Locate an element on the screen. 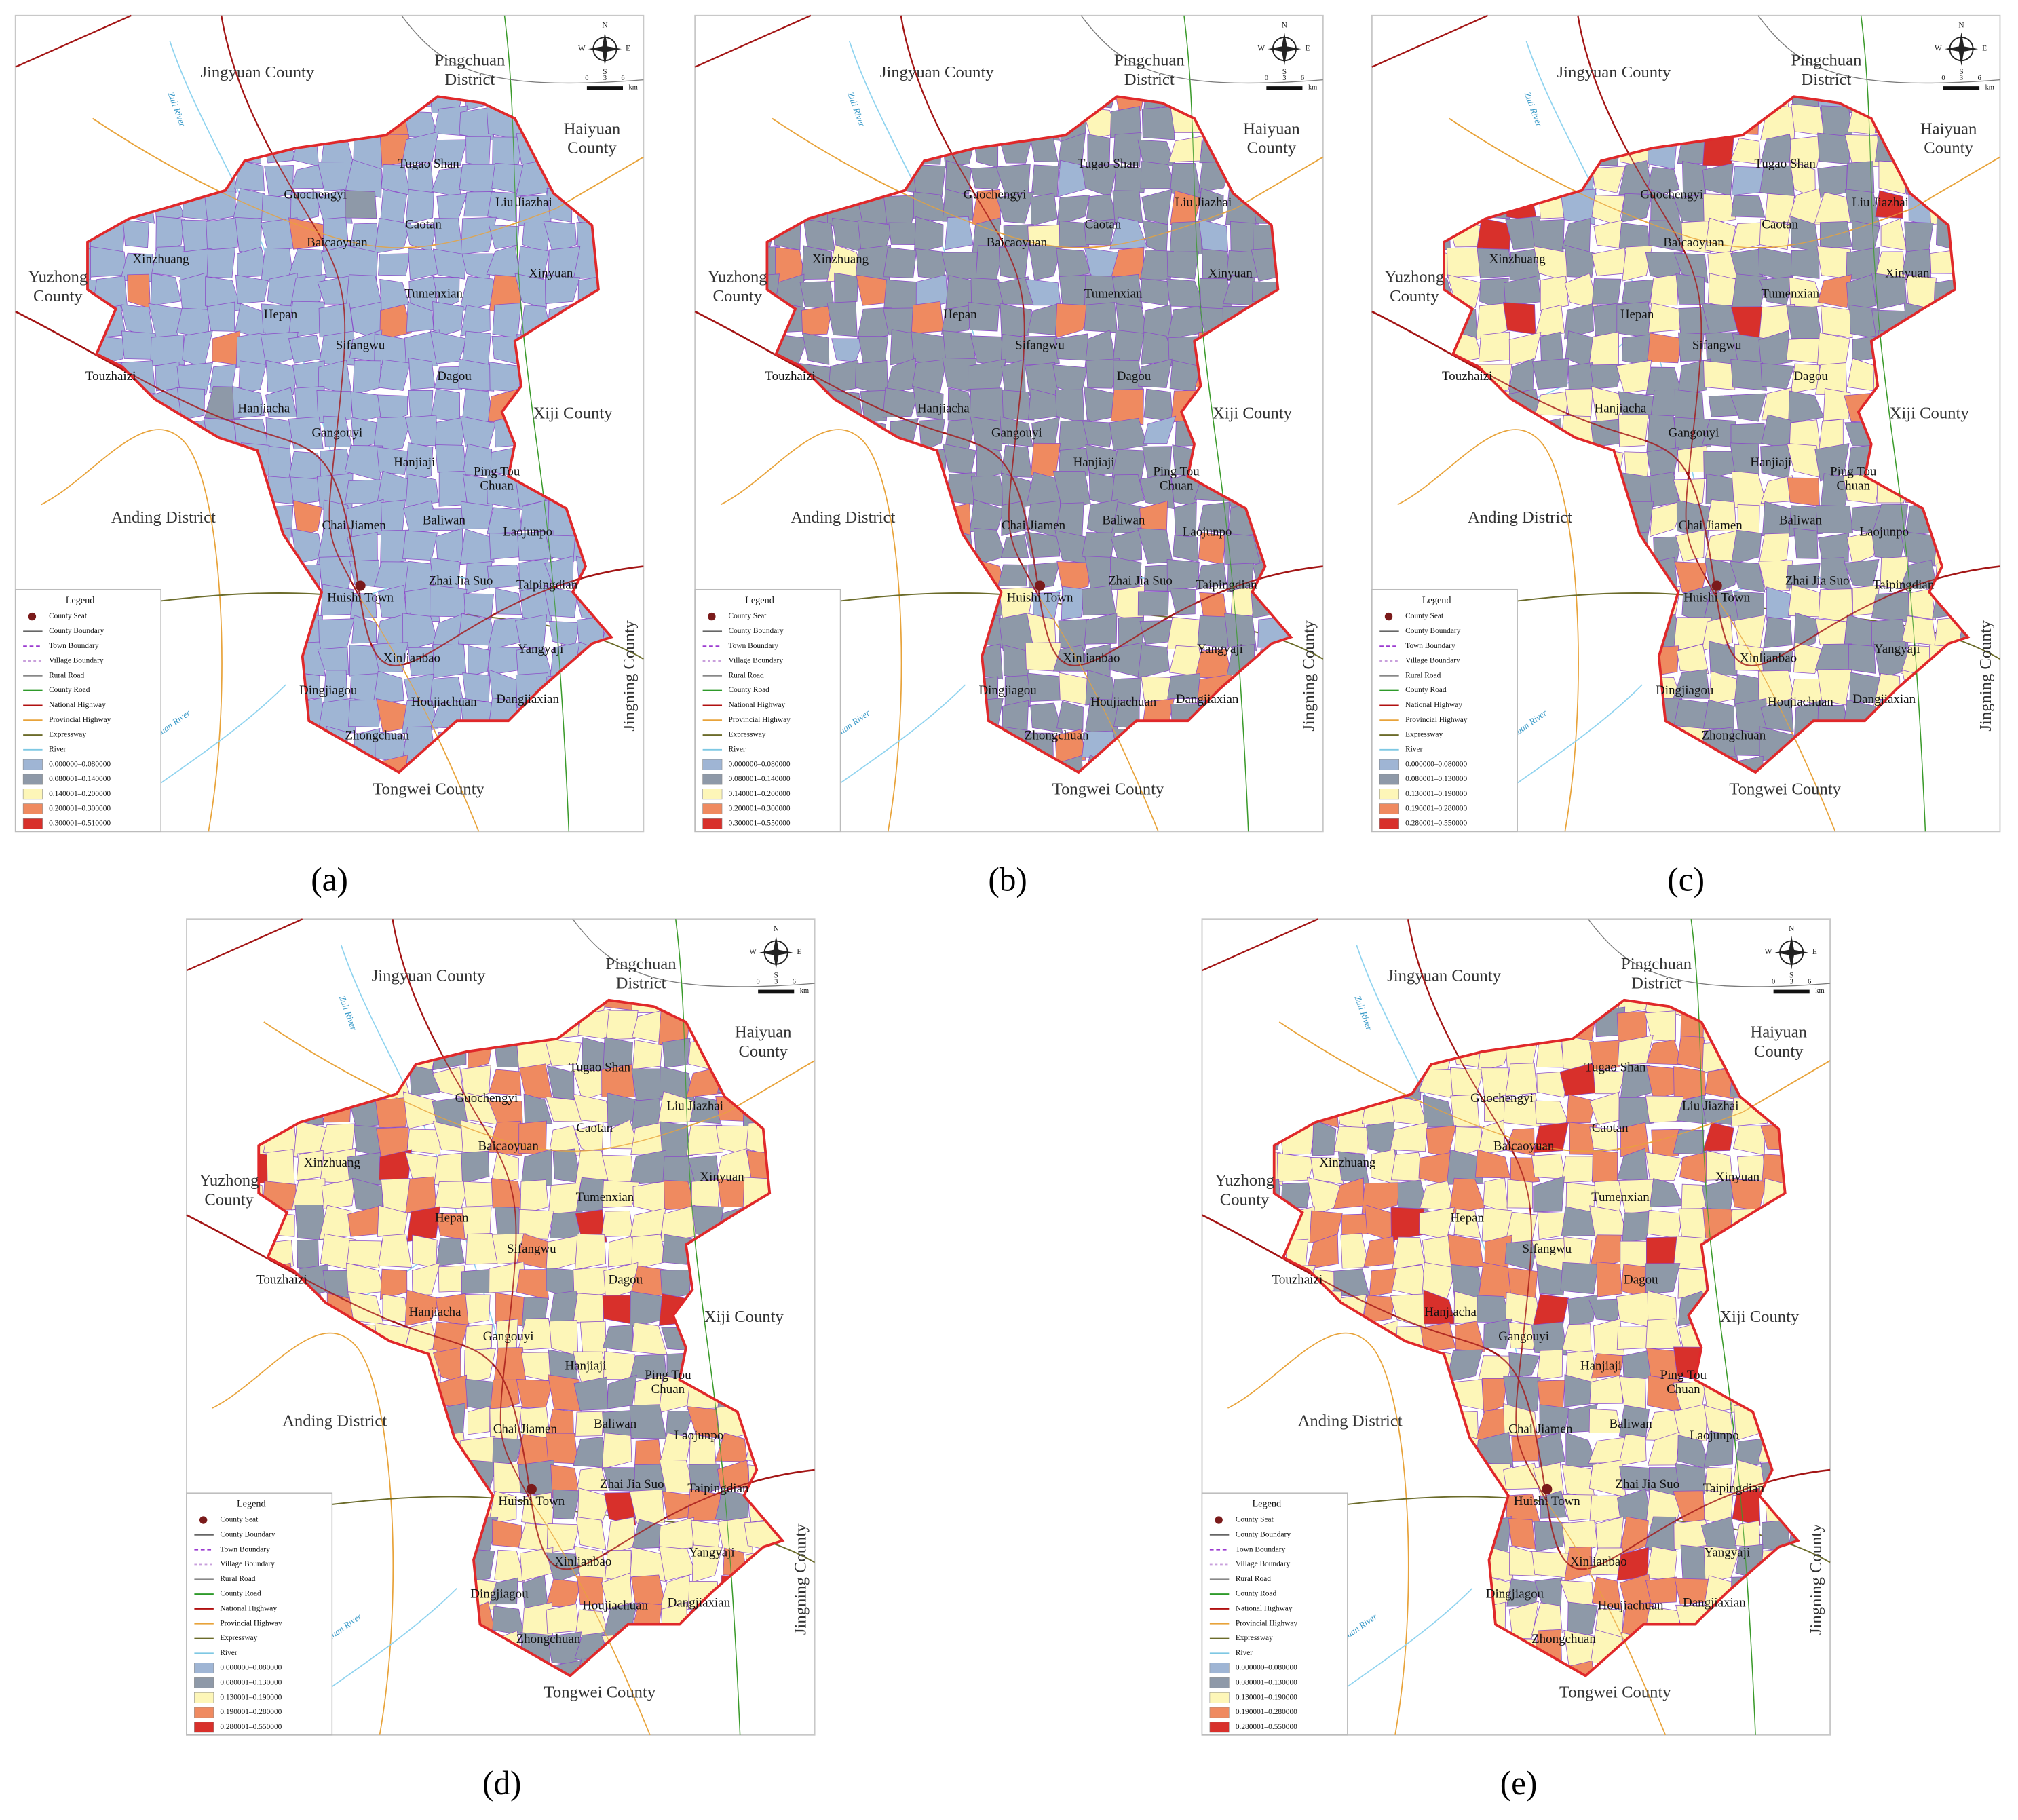  region-label: Jingning County is located at coordinates (1308, 675).